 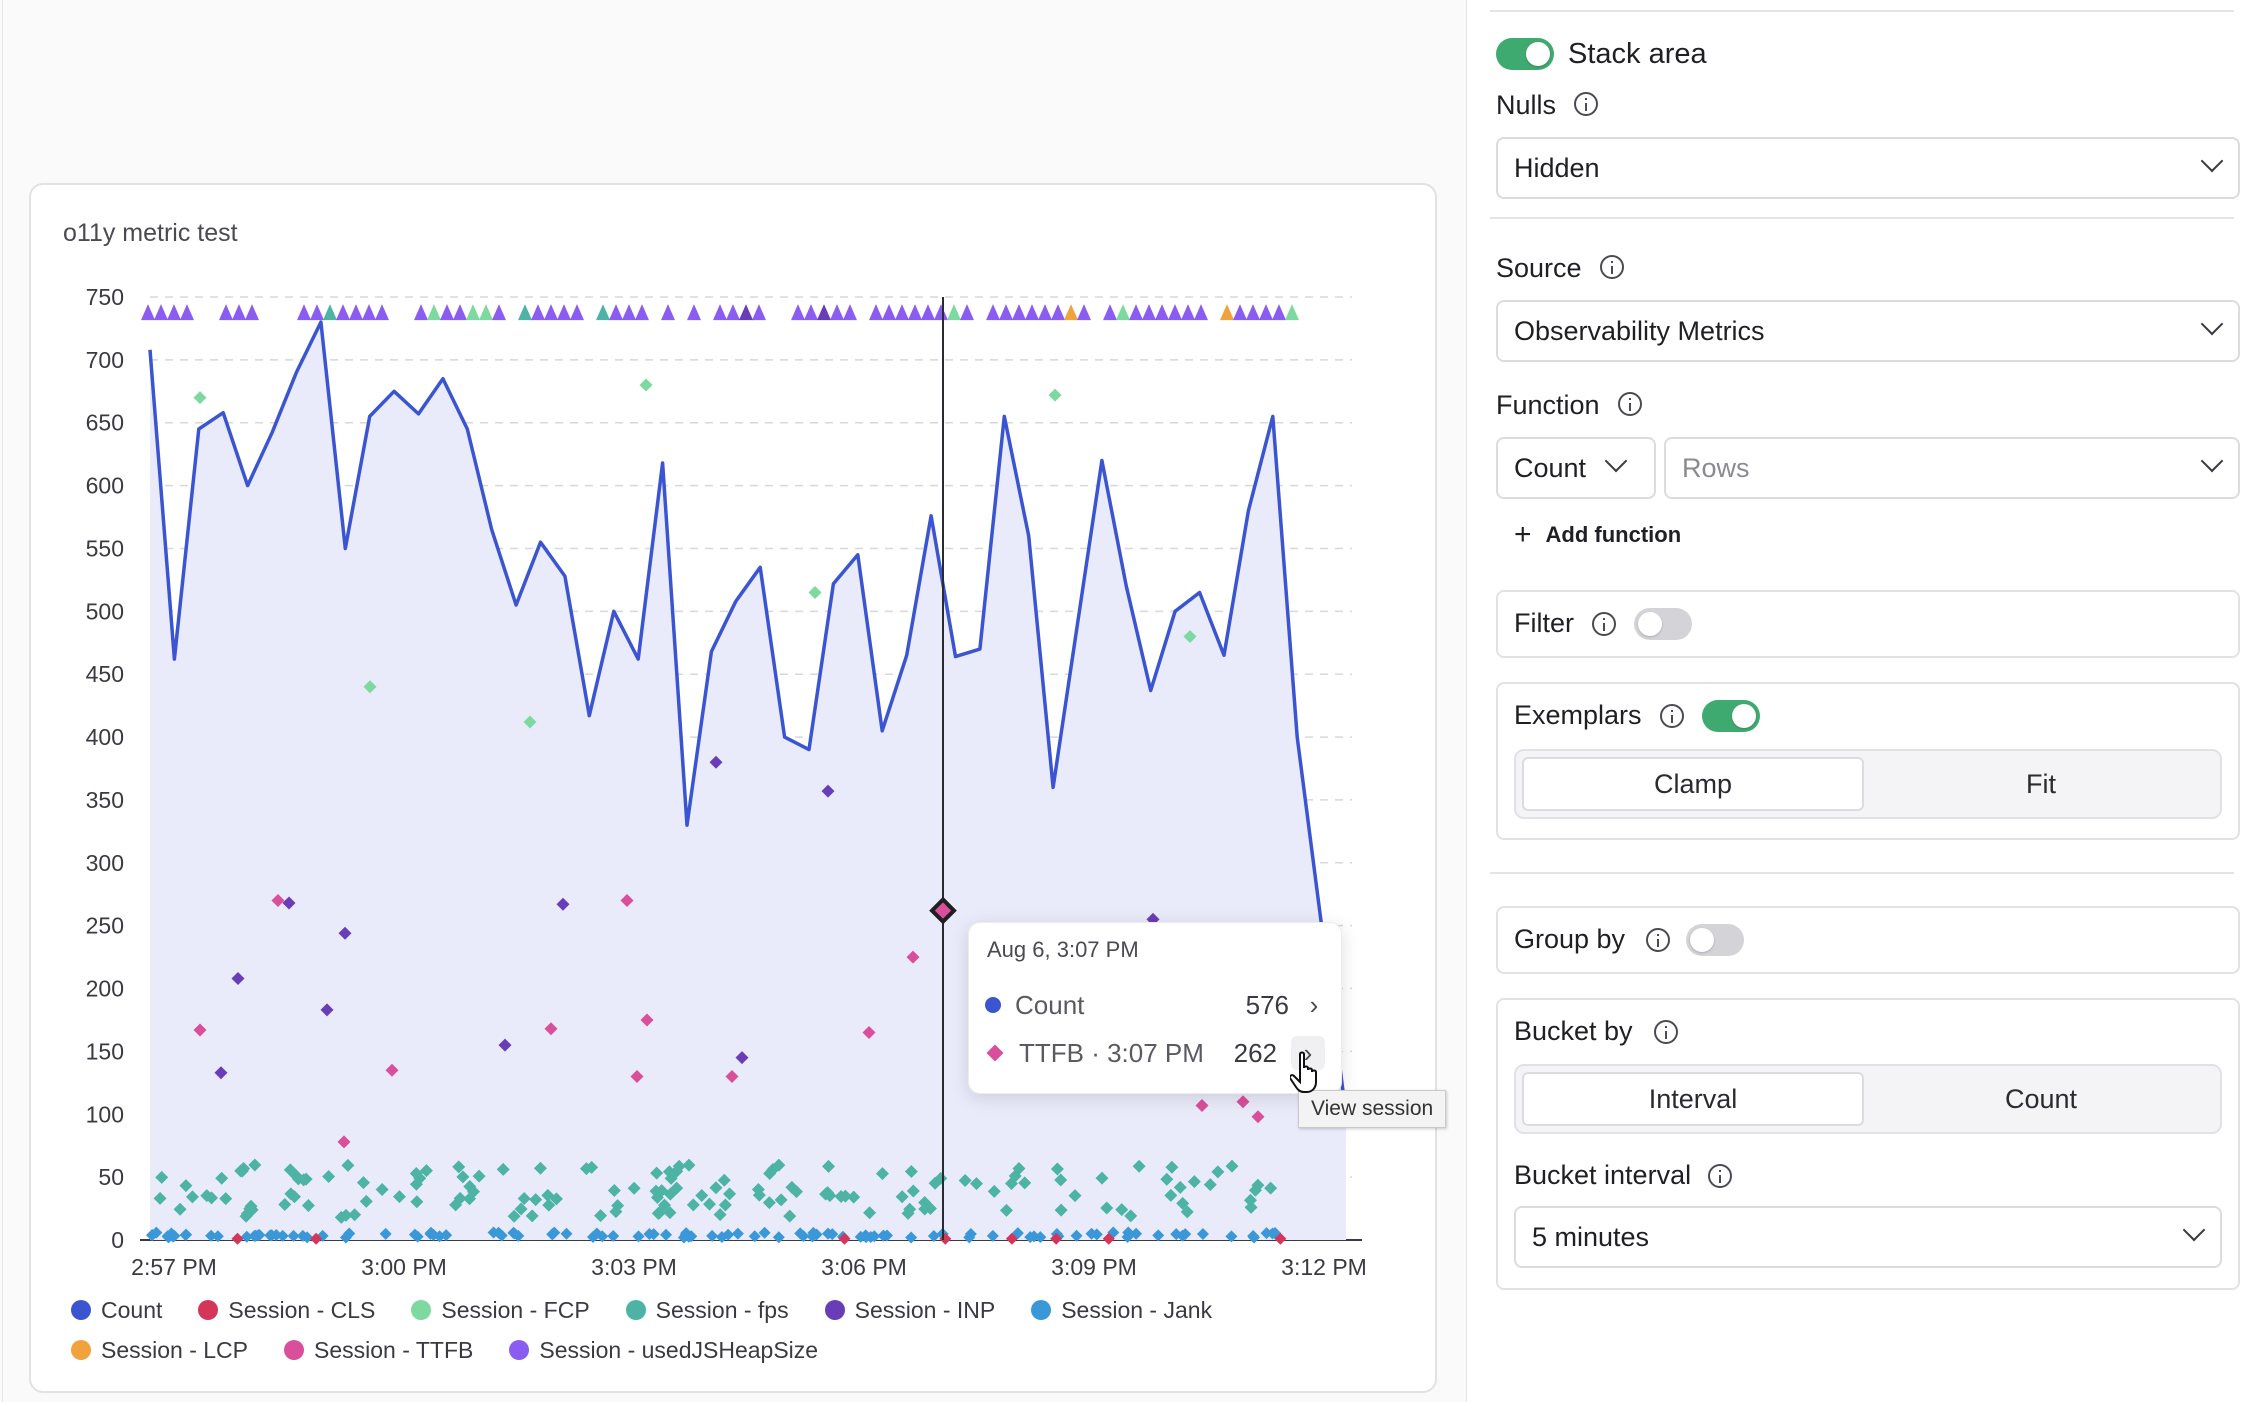 What do you see at coordinates (722, 1309) in the screenshot?
I see `legend-label: Session - fps` at bounding box center [722, 1309].